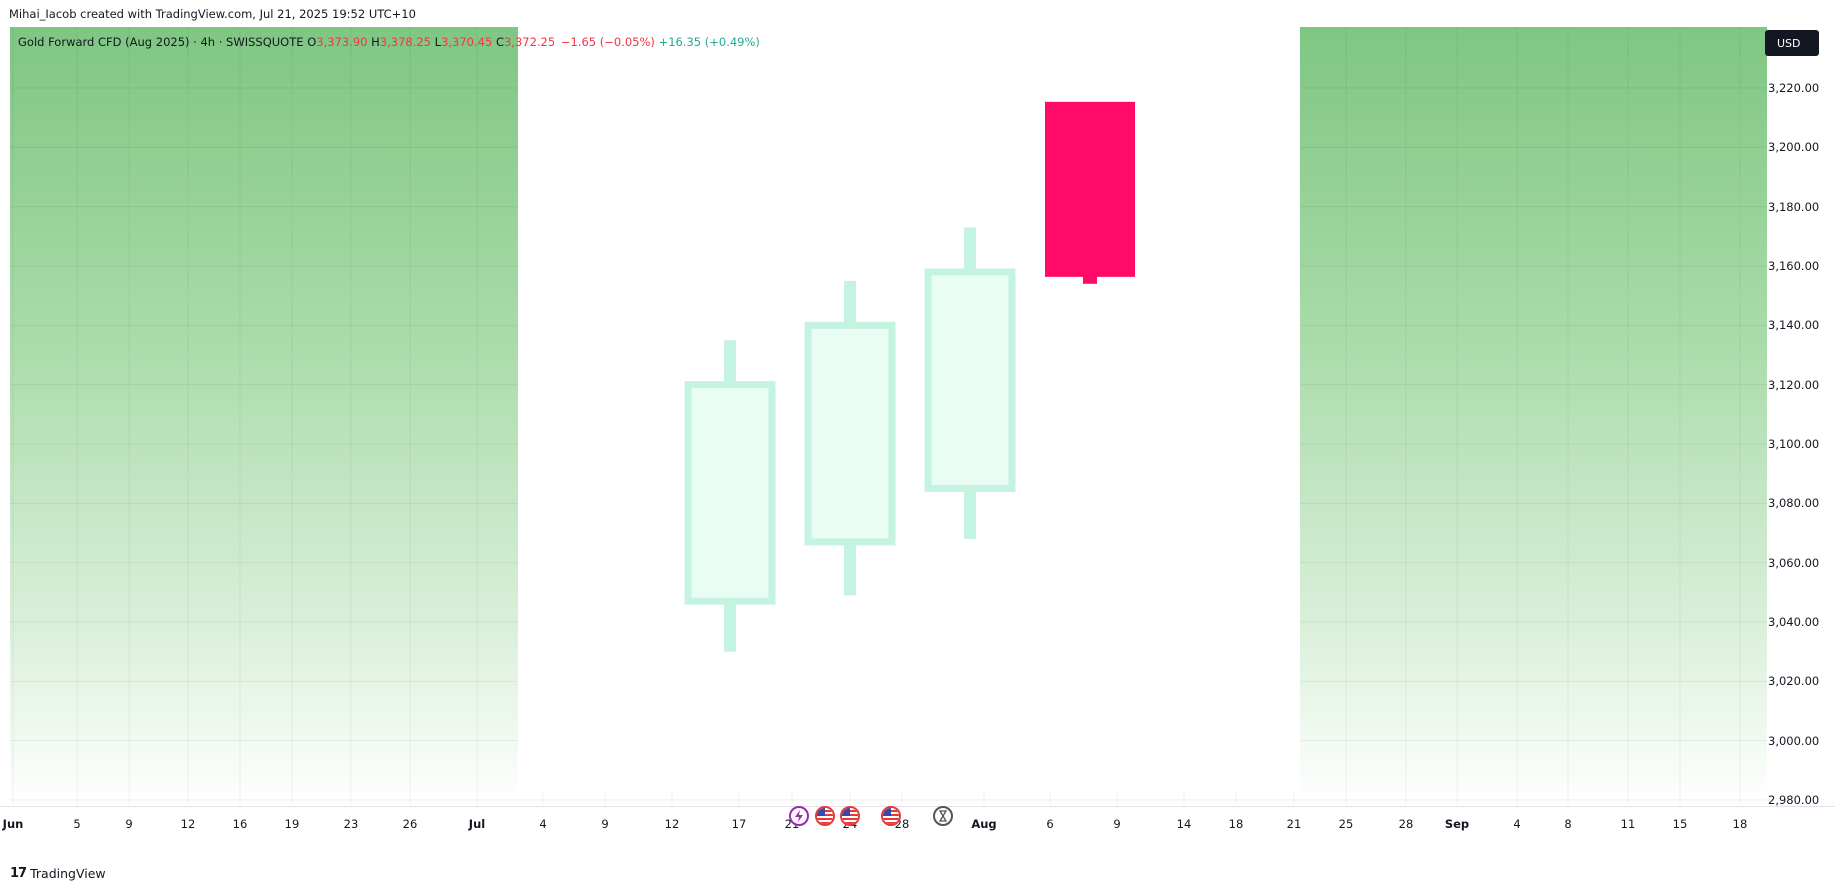 The width and height of the screenshot is (1835, 892). I want to click on open-value: 3,373.90, so click(342, 42).